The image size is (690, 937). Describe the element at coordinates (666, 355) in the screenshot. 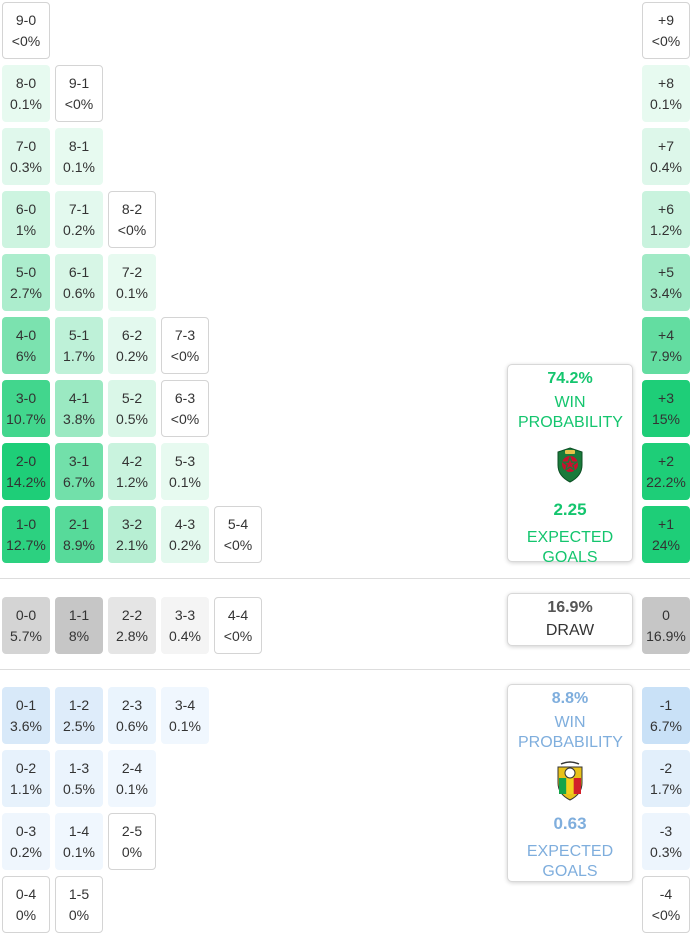

I see `cell-probability: 7.9%` at that location.